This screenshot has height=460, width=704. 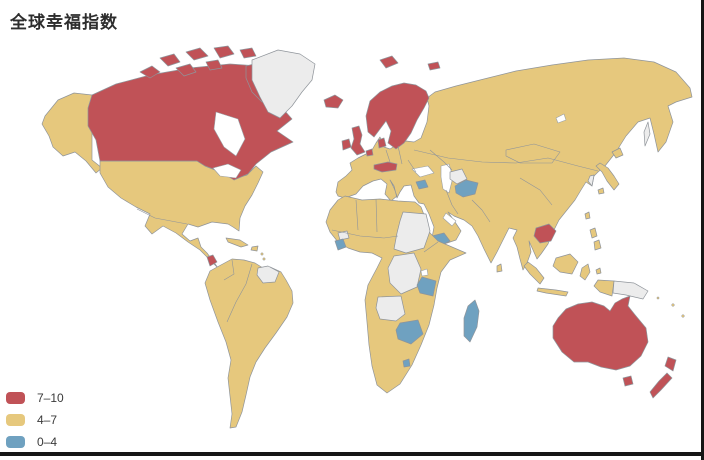 I want to click on country-philippines-south, so click(x=597, y=245).